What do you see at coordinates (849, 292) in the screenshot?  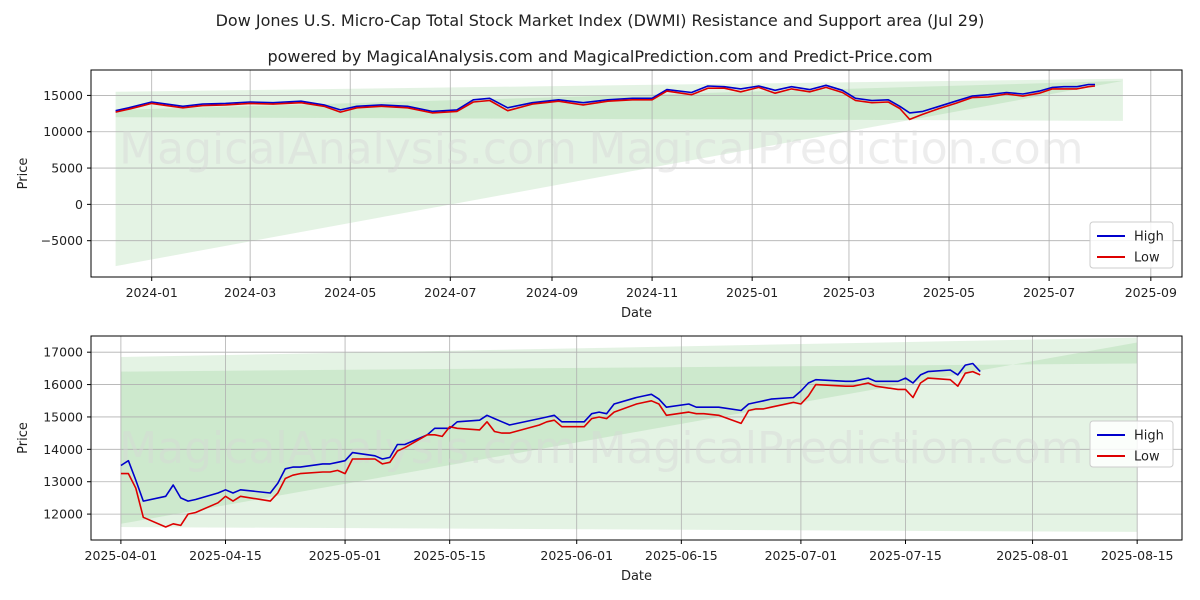 I see `x-tick-label: 2025-03` at bounding box center [849, 292].